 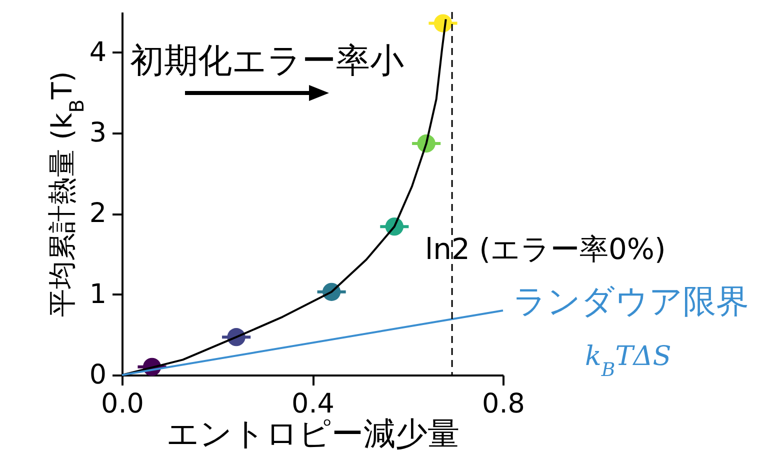 What do you see at coordinates (631, 300) in the screenshot?
I see `series-label: ランダウア限界` at bounding box center [631, 300].